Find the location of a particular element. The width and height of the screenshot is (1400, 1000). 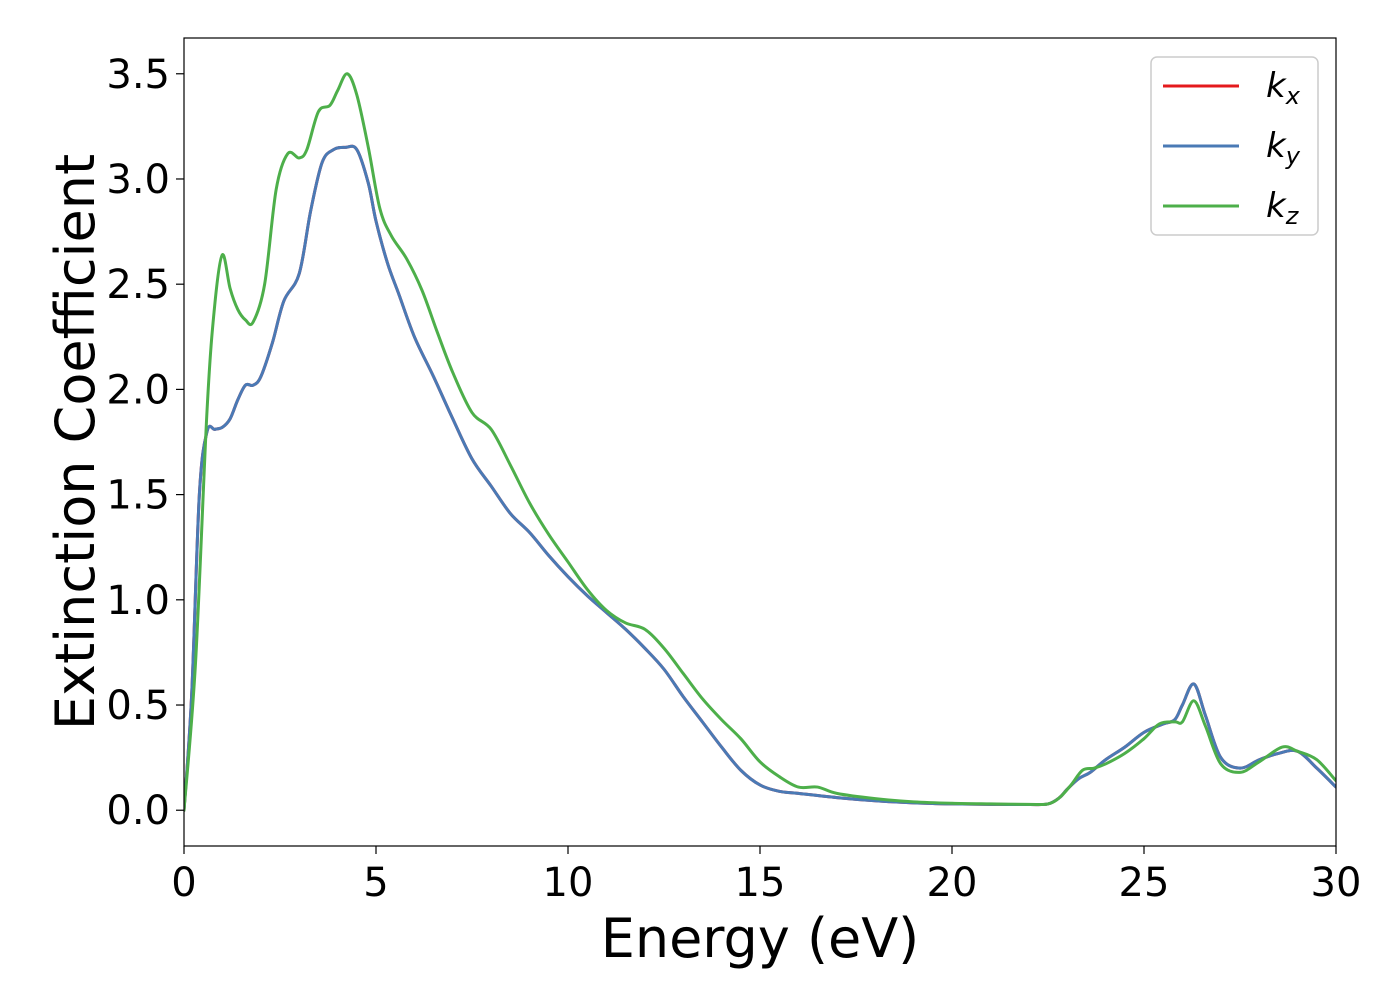

y-tick-label: 0.0 is located at coordinates (138, 811).